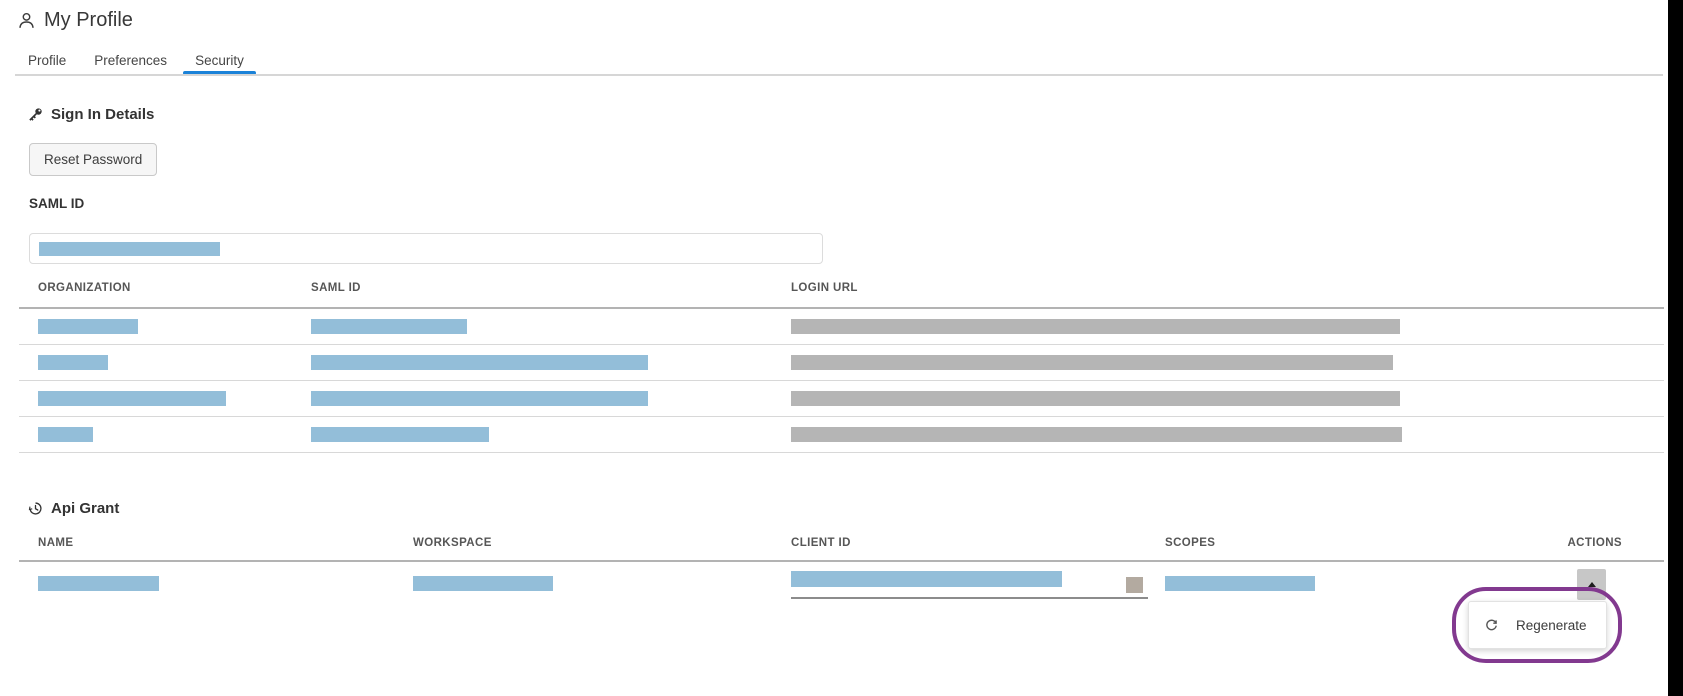 Image resolution: width=1683 pixels, height=696 pixels. Describe the element at coordinates (26, 20) in the screenshot. I see `user-icon` at that location.